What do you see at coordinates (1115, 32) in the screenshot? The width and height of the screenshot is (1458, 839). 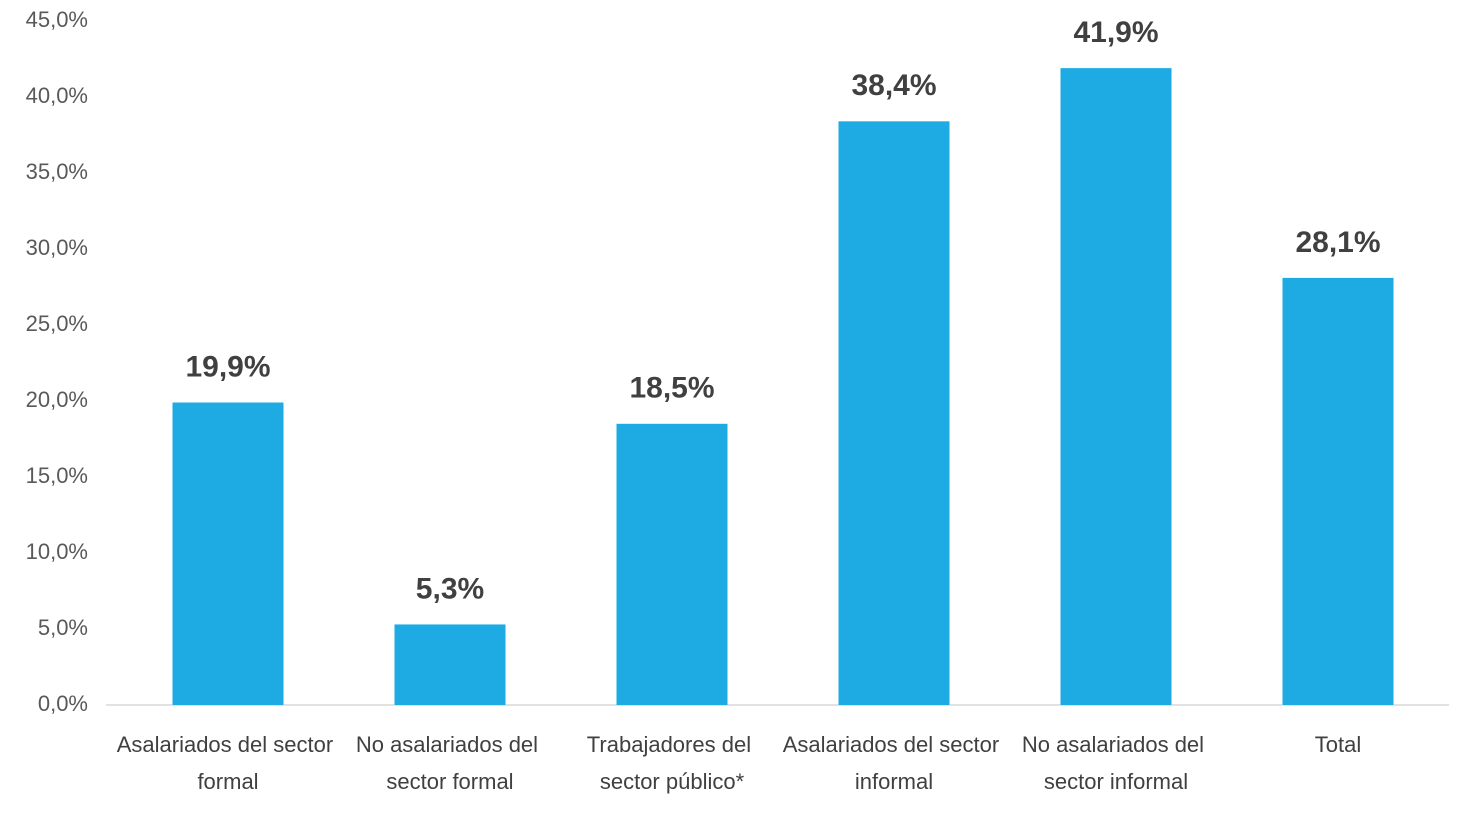 I see `value-label: 41,9%` at bounding box center [1115, 32].